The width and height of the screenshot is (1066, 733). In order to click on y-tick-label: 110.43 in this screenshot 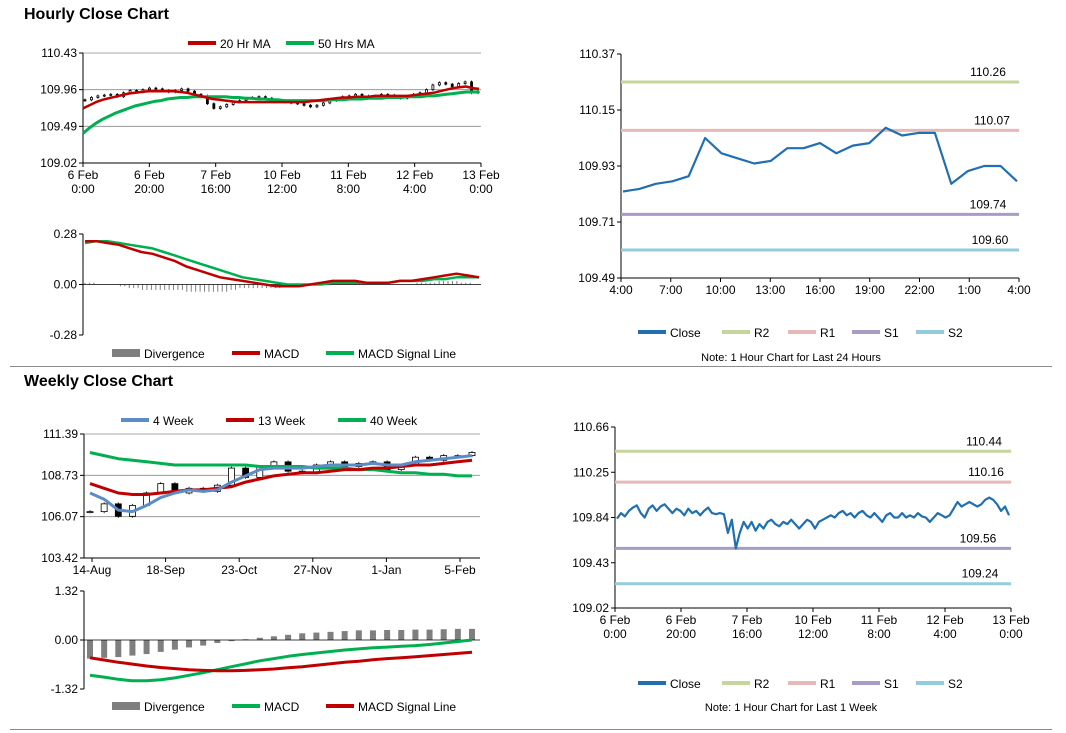, I will do `click(59, 53)`.